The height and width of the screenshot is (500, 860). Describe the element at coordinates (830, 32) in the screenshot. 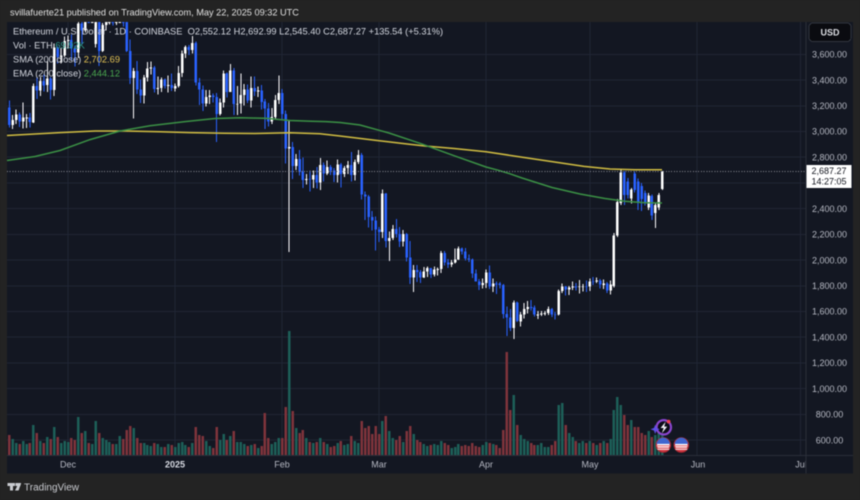

I see `svg-text: USD` at that location.